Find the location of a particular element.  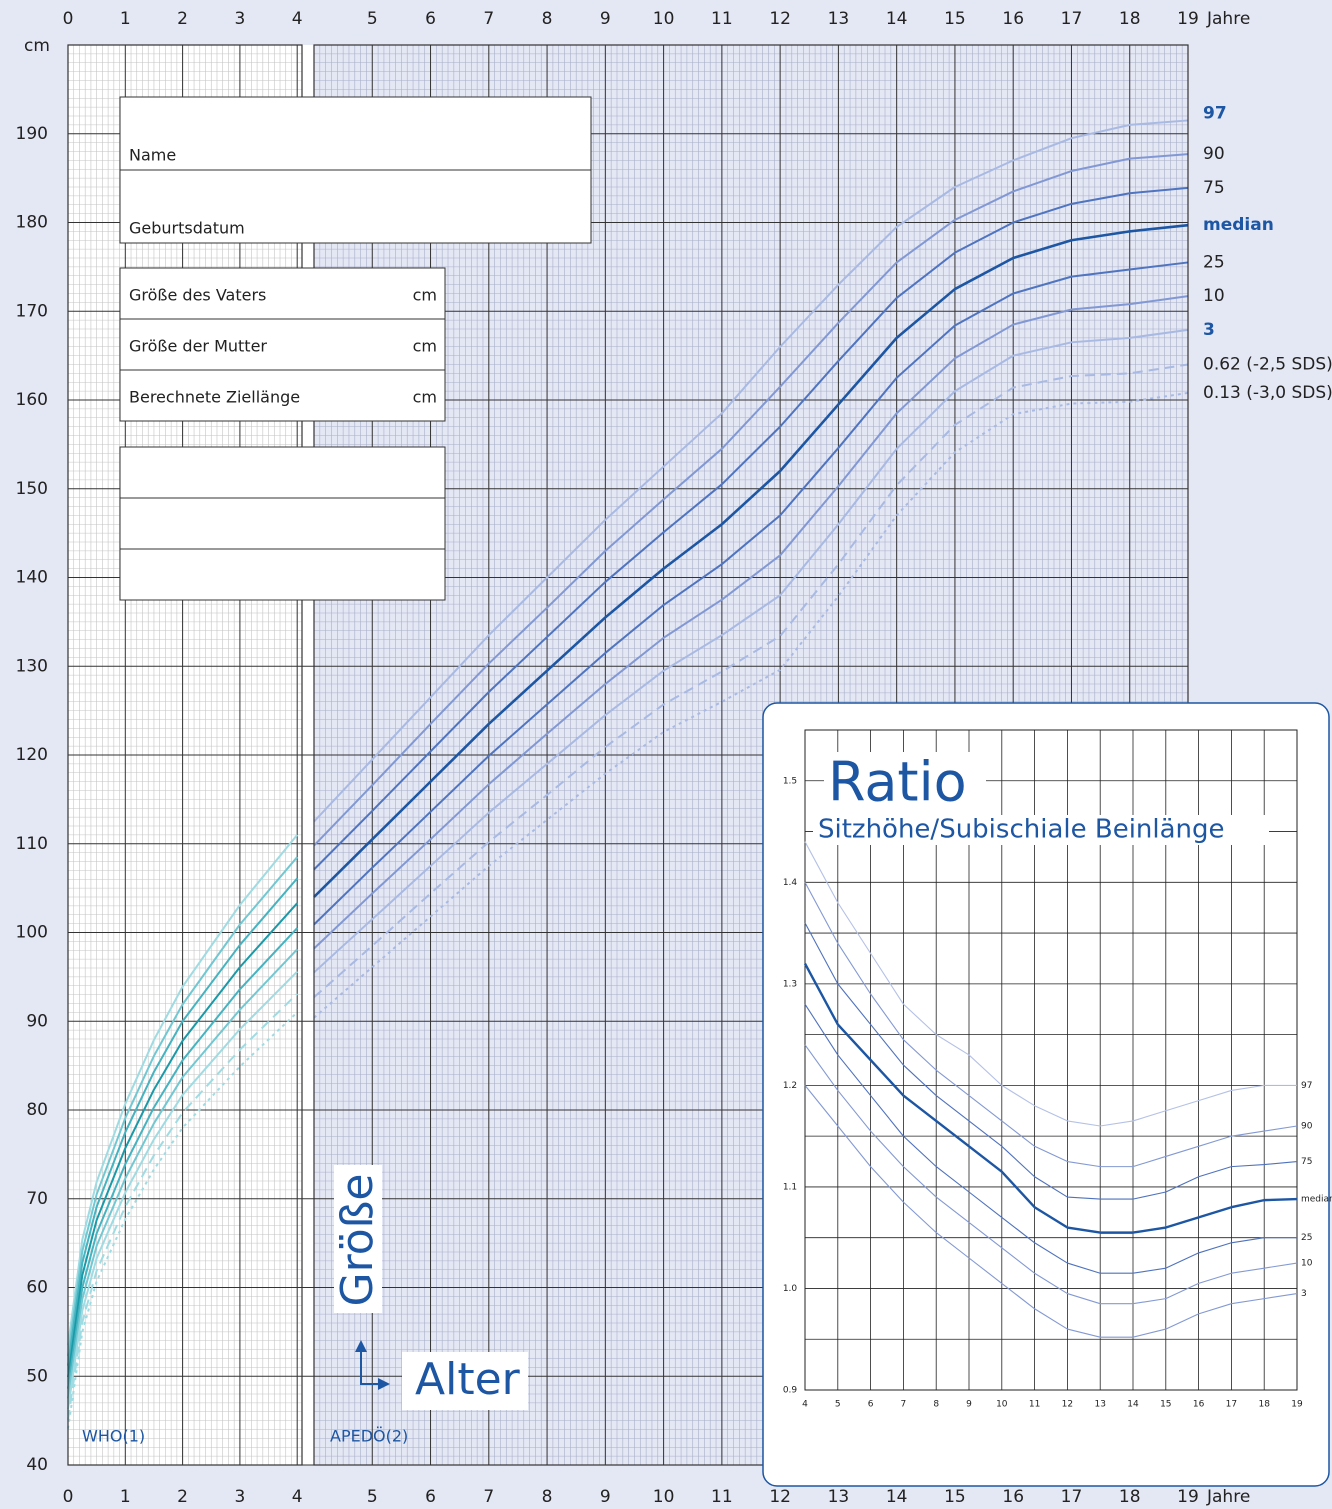

y-tick-label: 0.9 is located at coordinates (790, 1391).